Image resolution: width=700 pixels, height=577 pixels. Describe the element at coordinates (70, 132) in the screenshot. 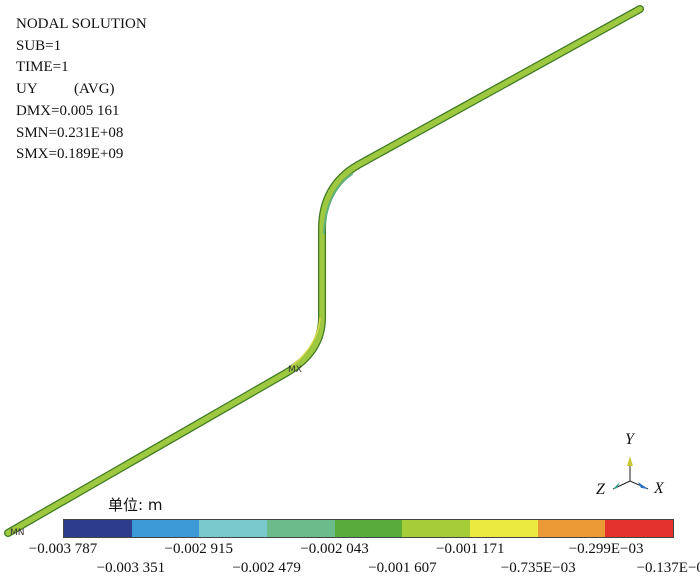

I see `smn-label: SMN=0.231E+08` at that location.